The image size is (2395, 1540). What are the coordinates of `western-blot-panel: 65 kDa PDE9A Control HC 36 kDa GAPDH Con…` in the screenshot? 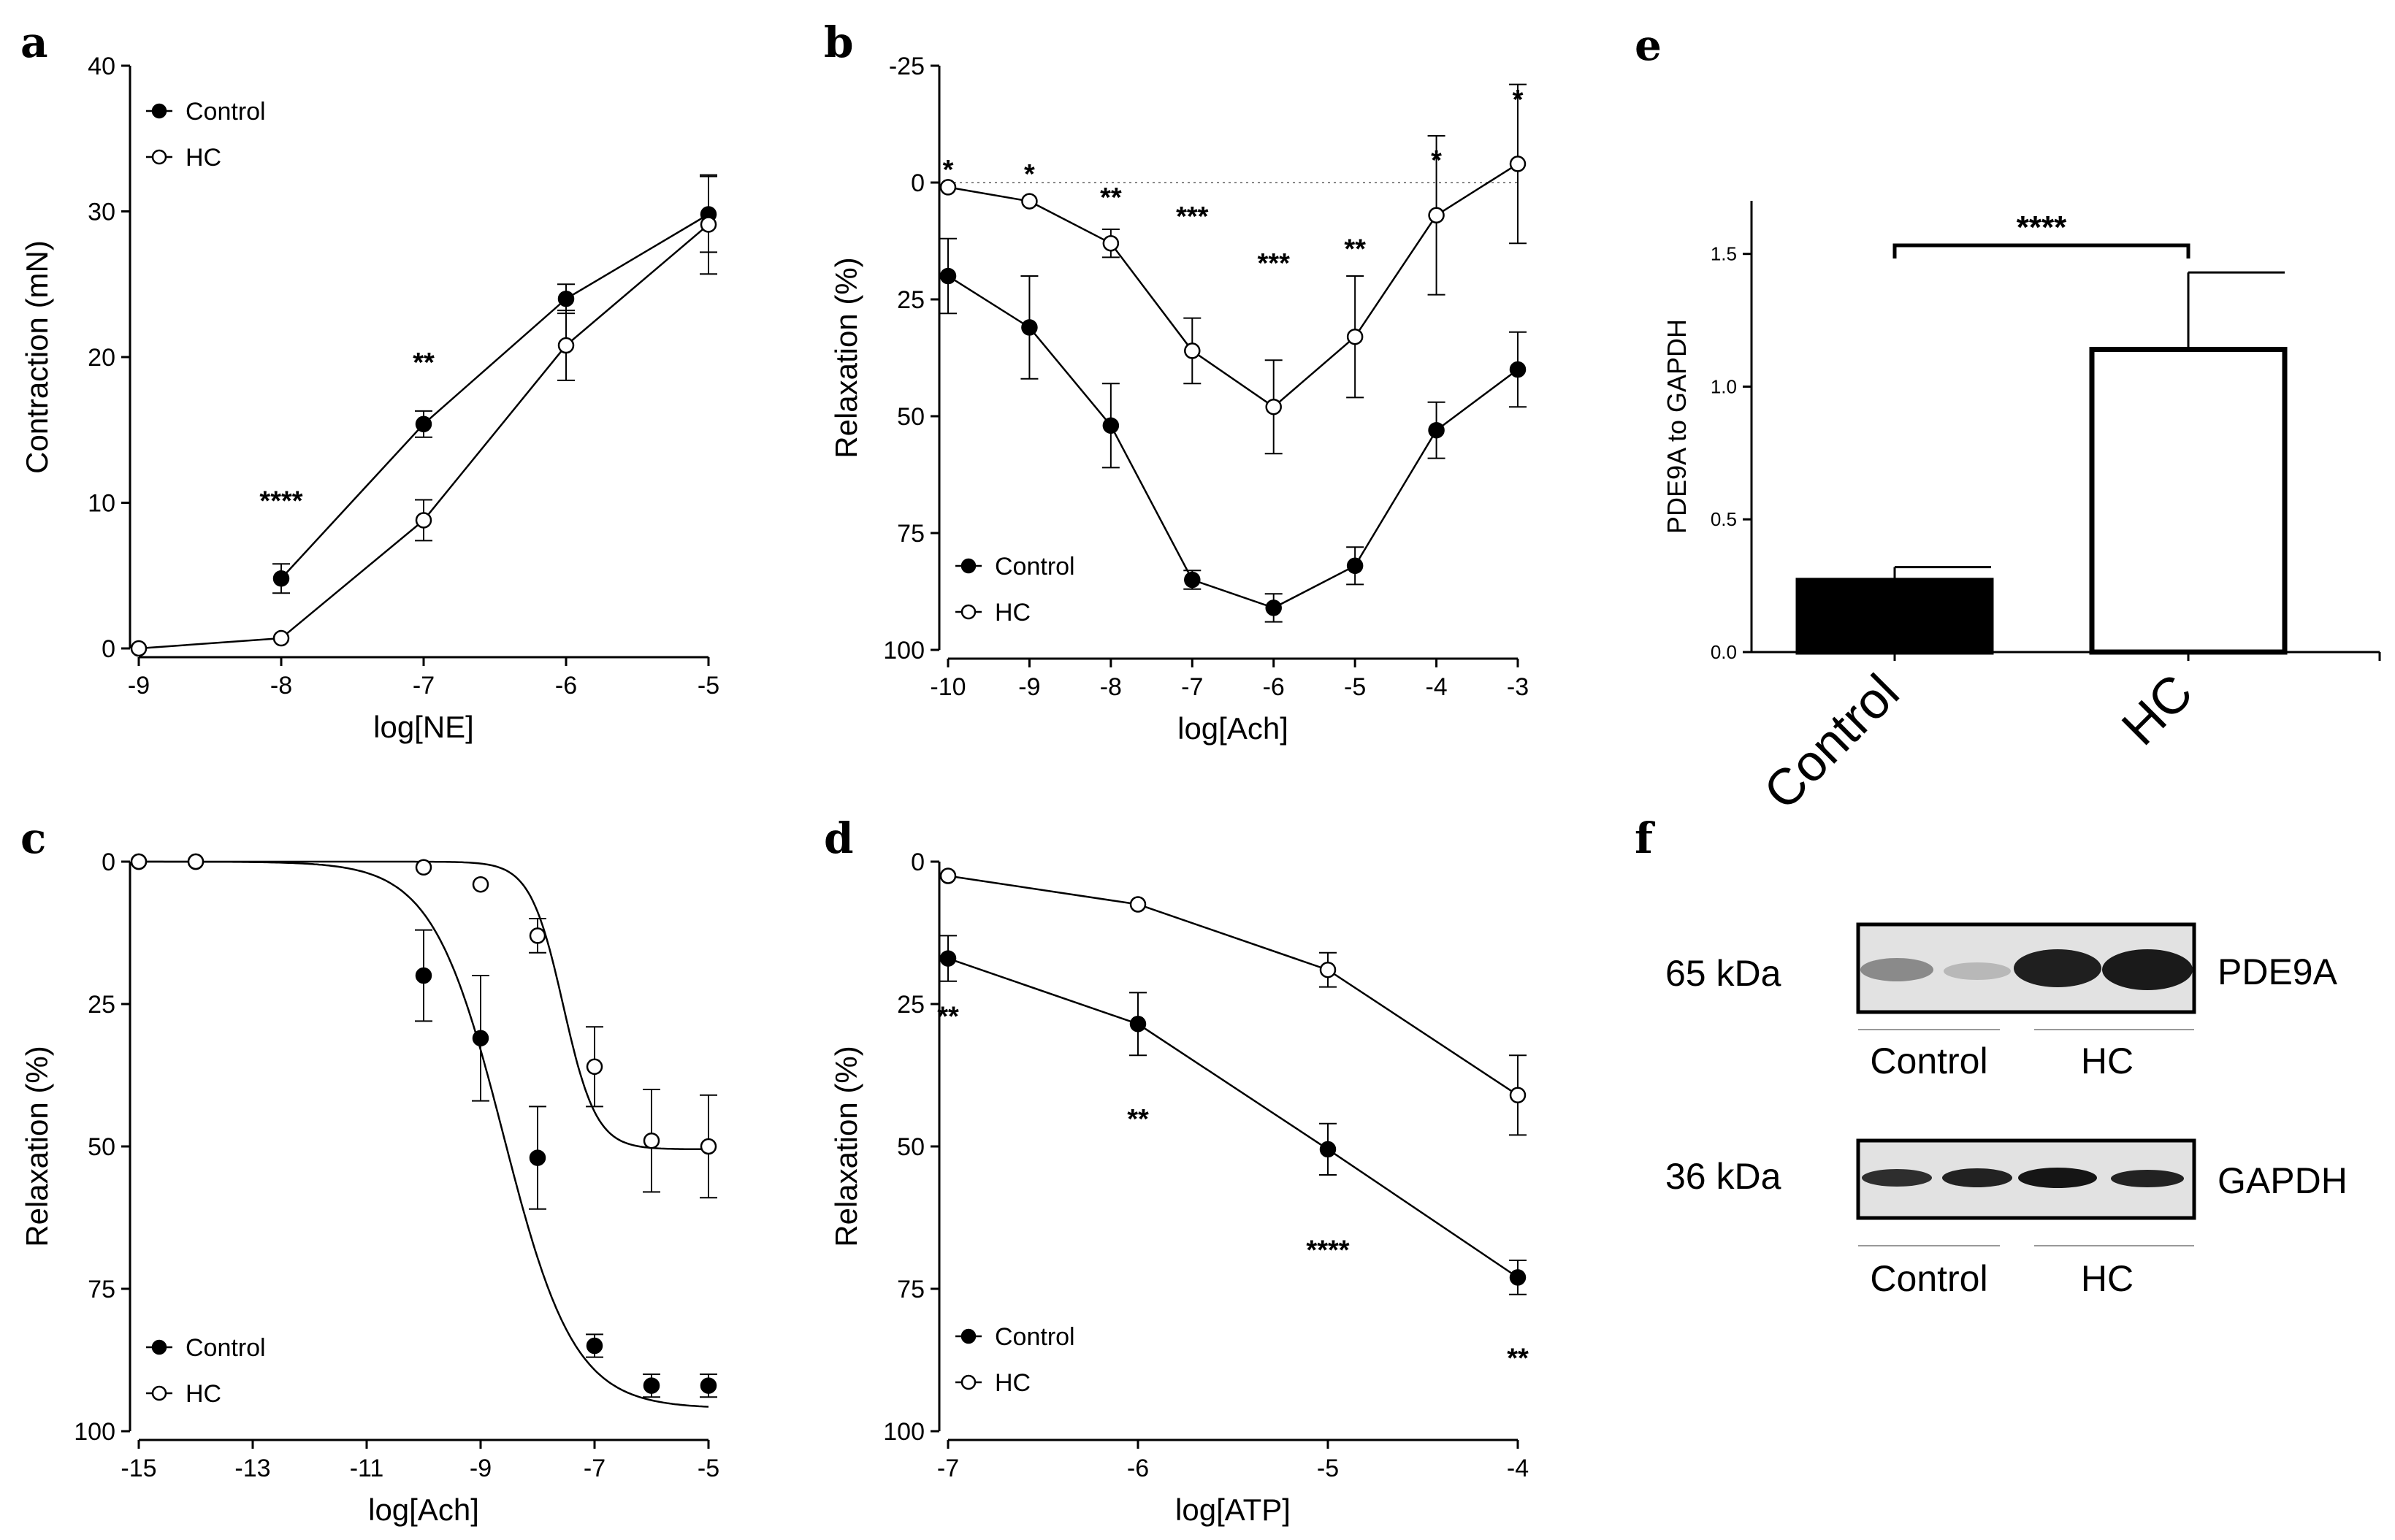 It's located at (2006, 1110).